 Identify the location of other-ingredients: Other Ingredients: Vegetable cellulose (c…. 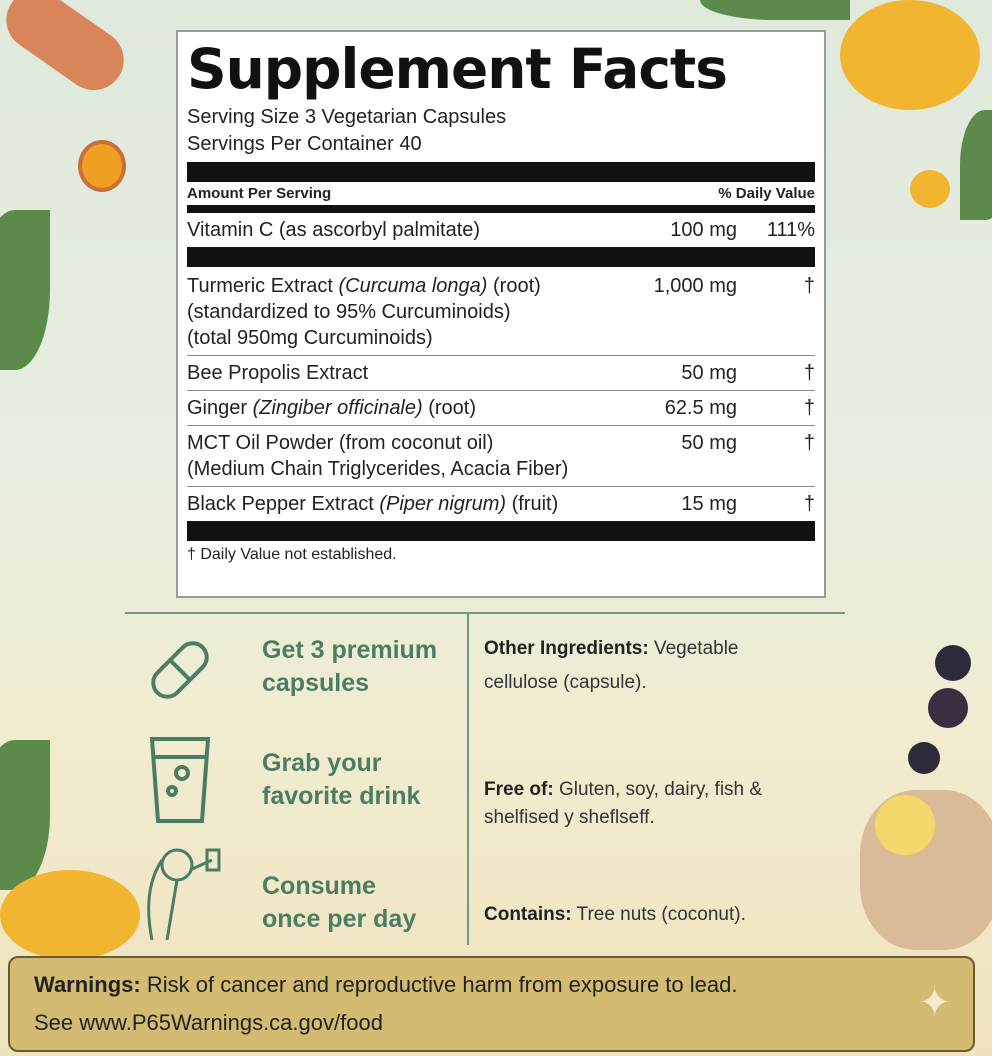
(611, 666).